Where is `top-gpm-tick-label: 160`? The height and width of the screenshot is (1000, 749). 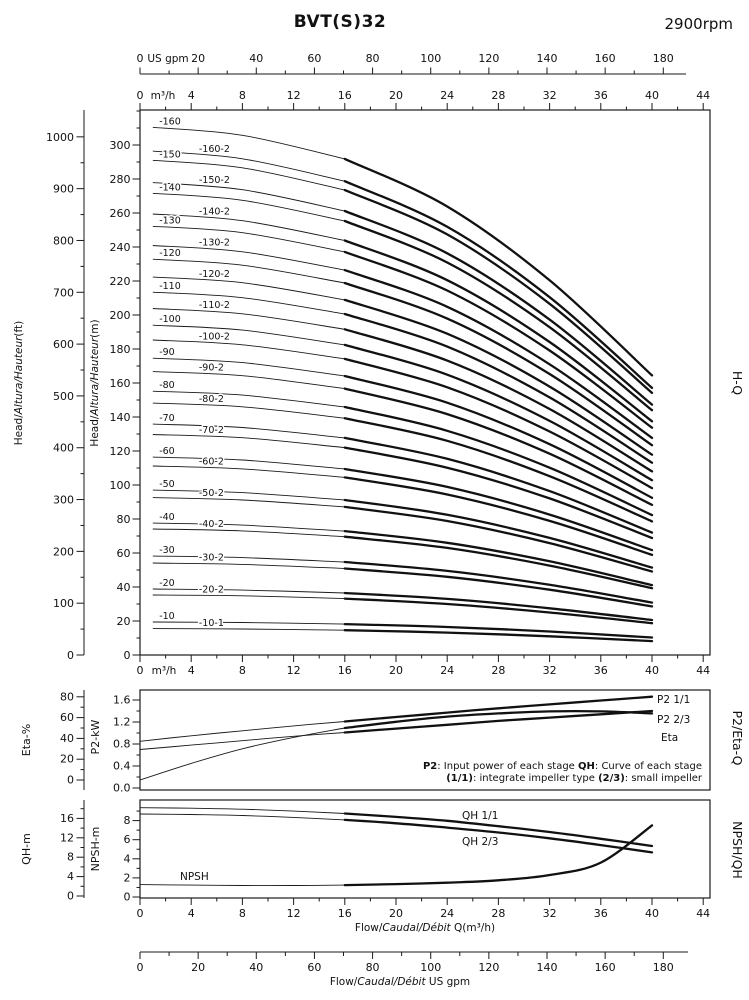 top-gpm-tick-label: 160 is located at coordinates (605, 58).